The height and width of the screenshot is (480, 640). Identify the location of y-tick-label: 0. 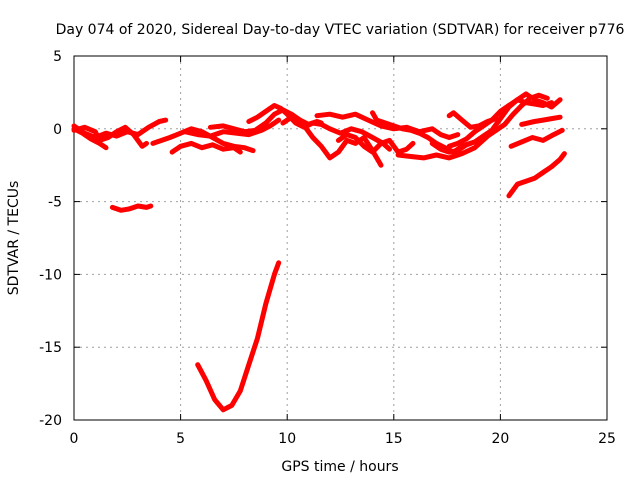
(57, 130).